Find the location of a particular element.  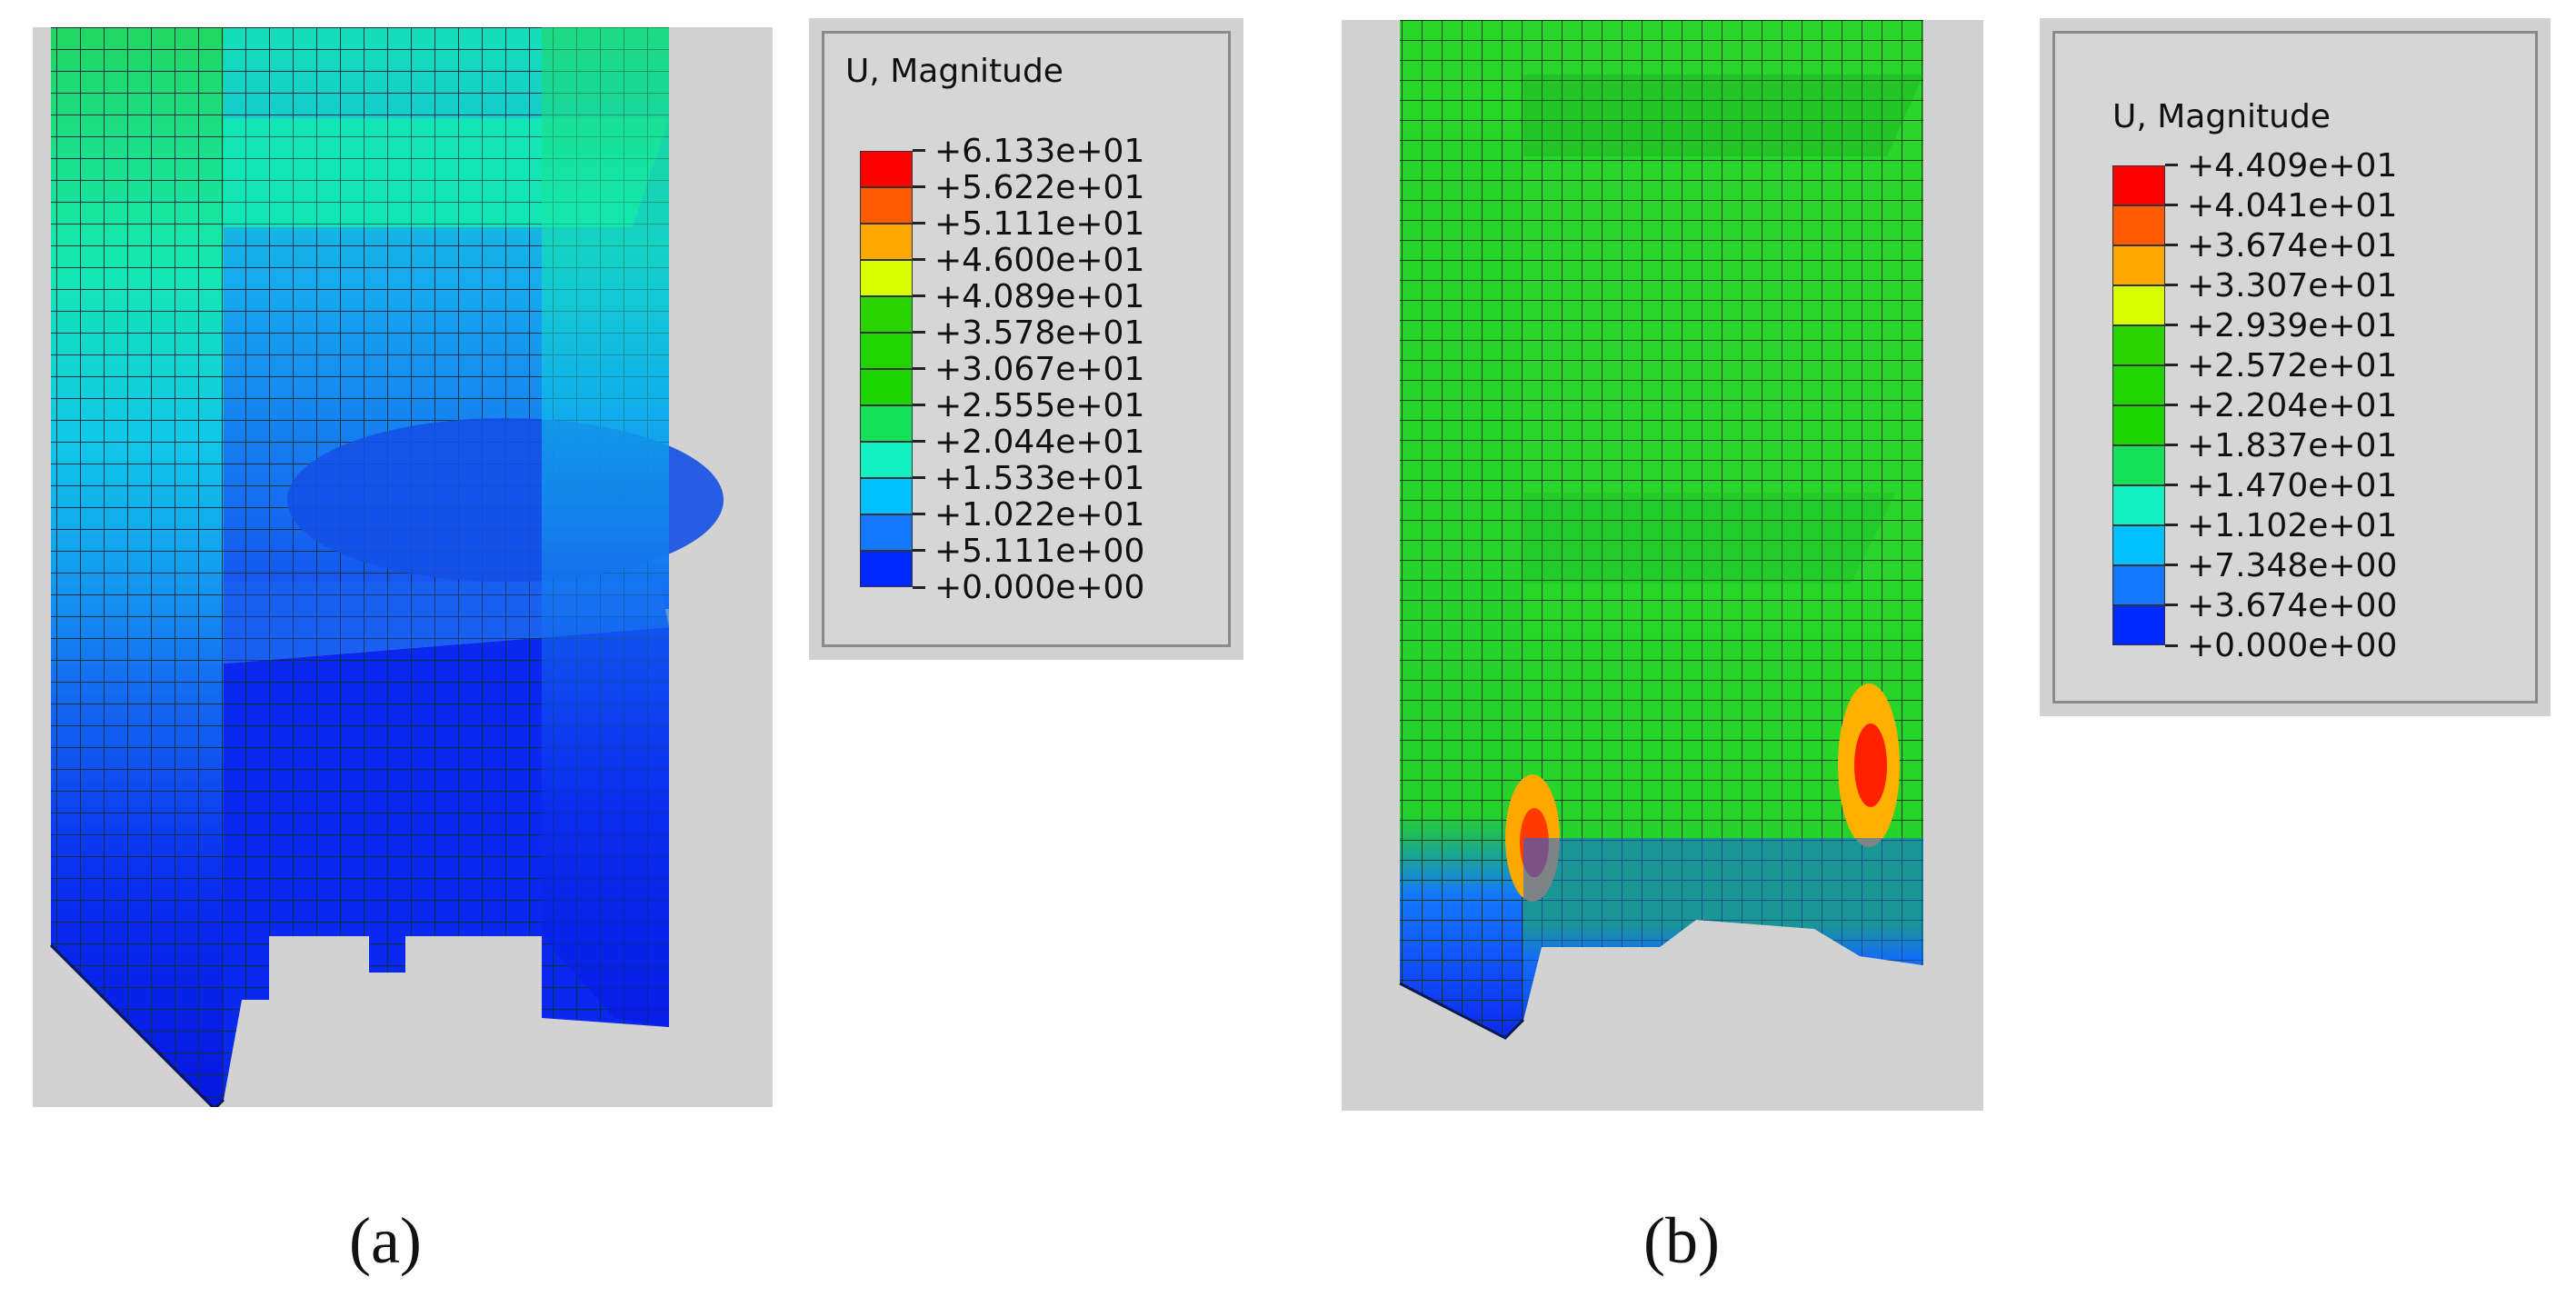

legend-row: +4.089e+01 is located at coordinates (1051, 305).